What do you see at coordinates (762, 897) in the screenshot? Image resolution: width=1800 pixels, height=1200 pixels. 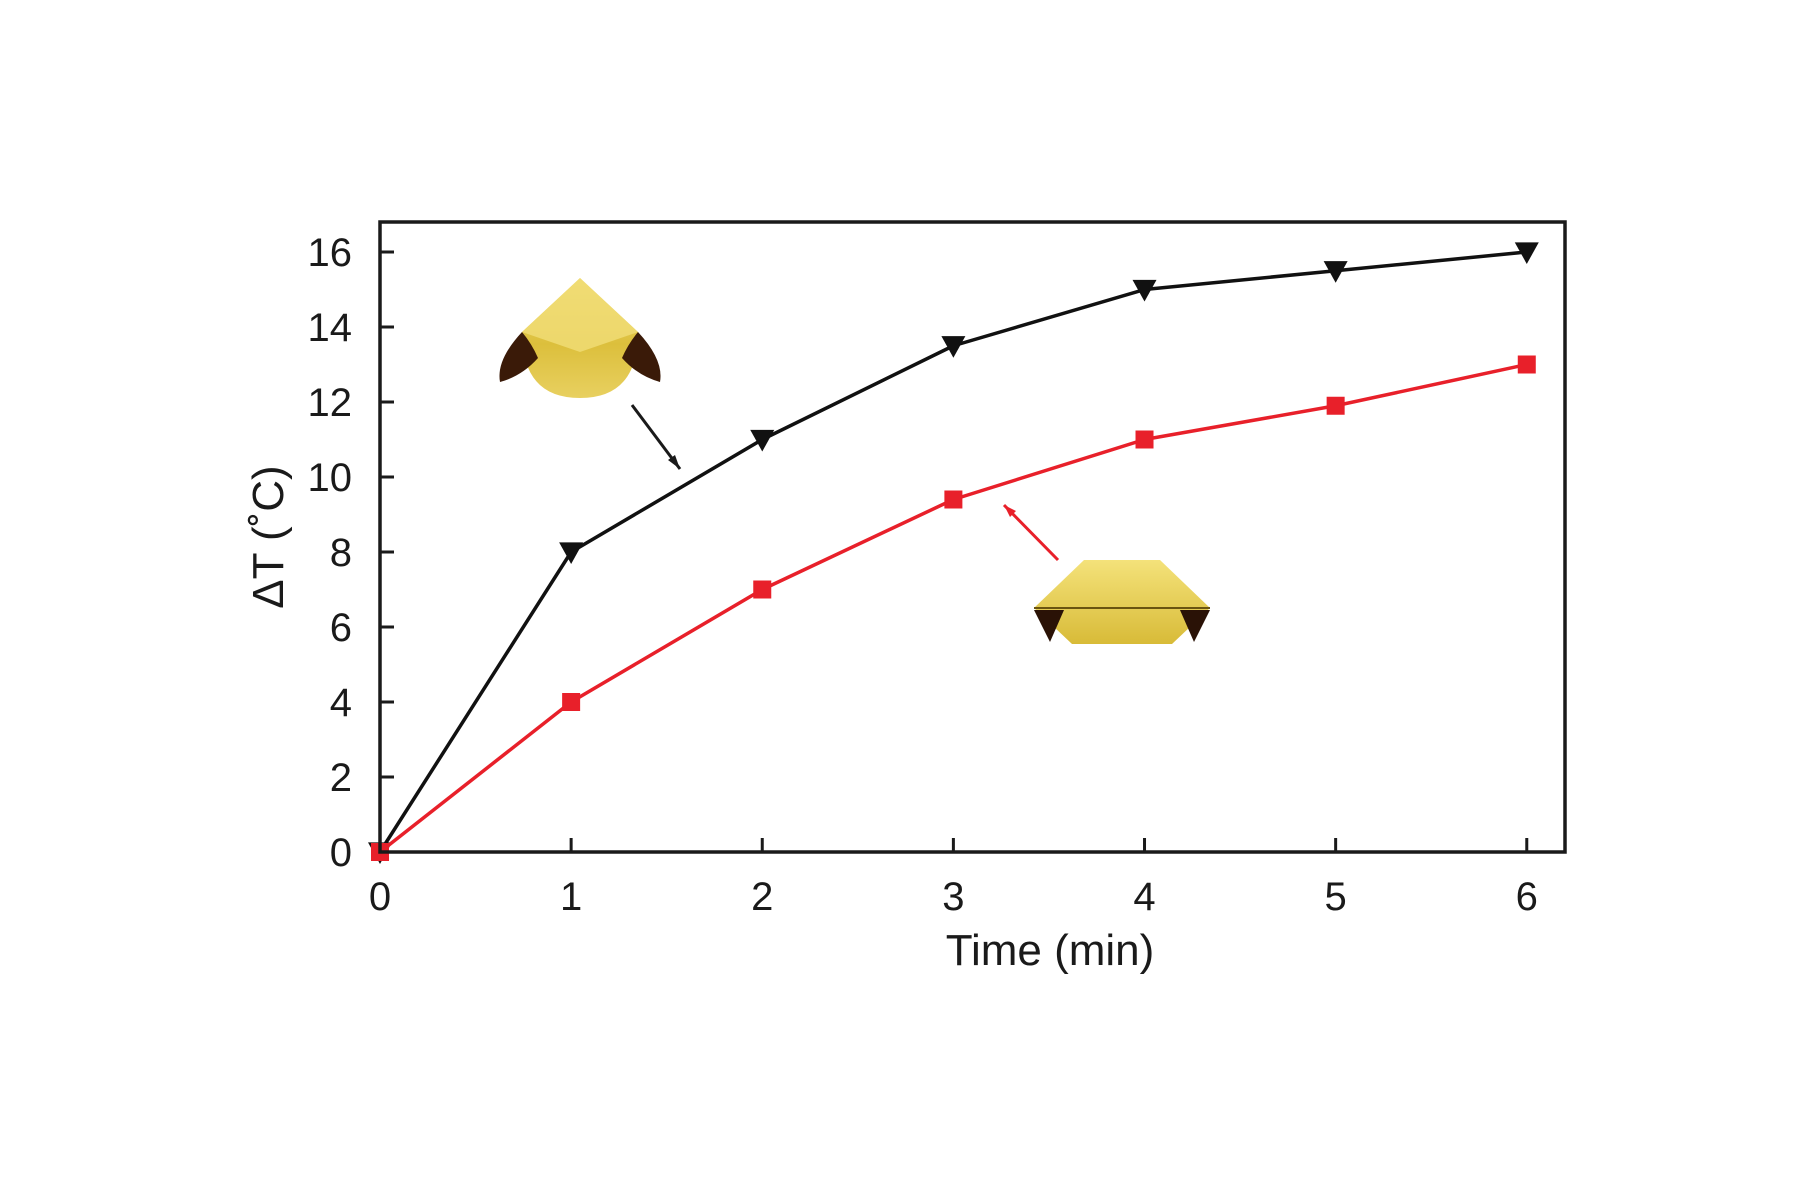 I see `x-tick-label: 2` at bounding box center [762, 897].